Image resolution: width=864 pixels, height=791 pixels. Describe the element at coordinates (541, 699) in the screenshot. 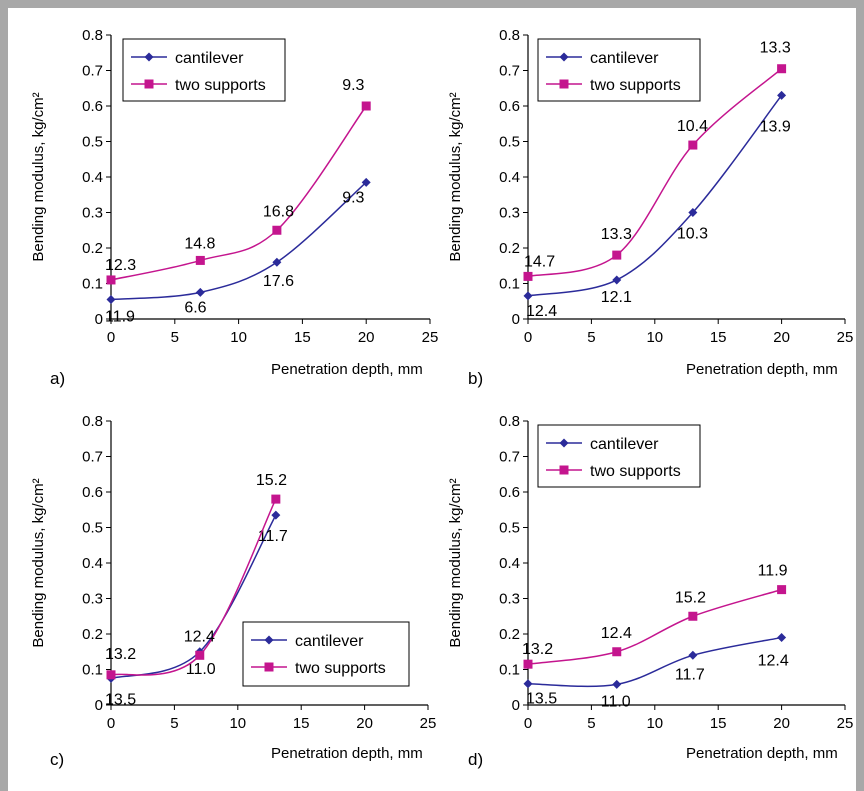

I see `data-label: 13.5` at that location.